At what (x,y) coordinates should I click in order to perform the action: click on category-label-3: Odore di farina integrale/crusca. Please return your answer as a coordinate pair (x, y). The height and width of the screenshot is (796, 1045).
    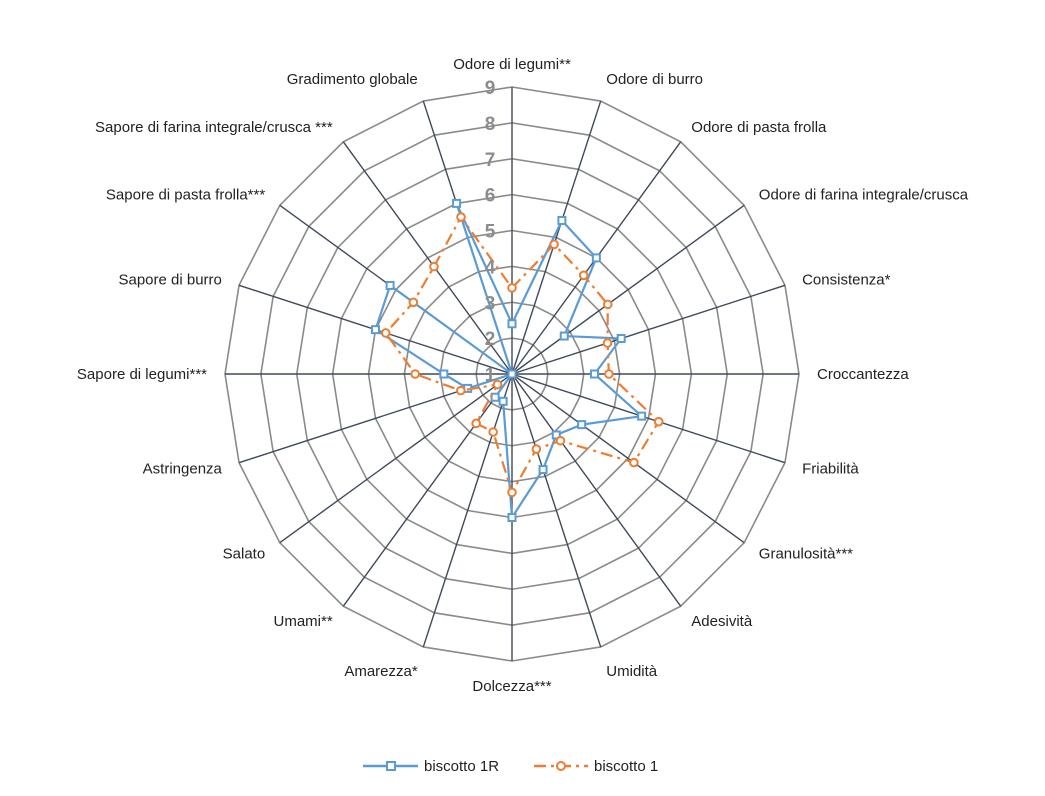
    Looking at the image, I should click on (864, 195).